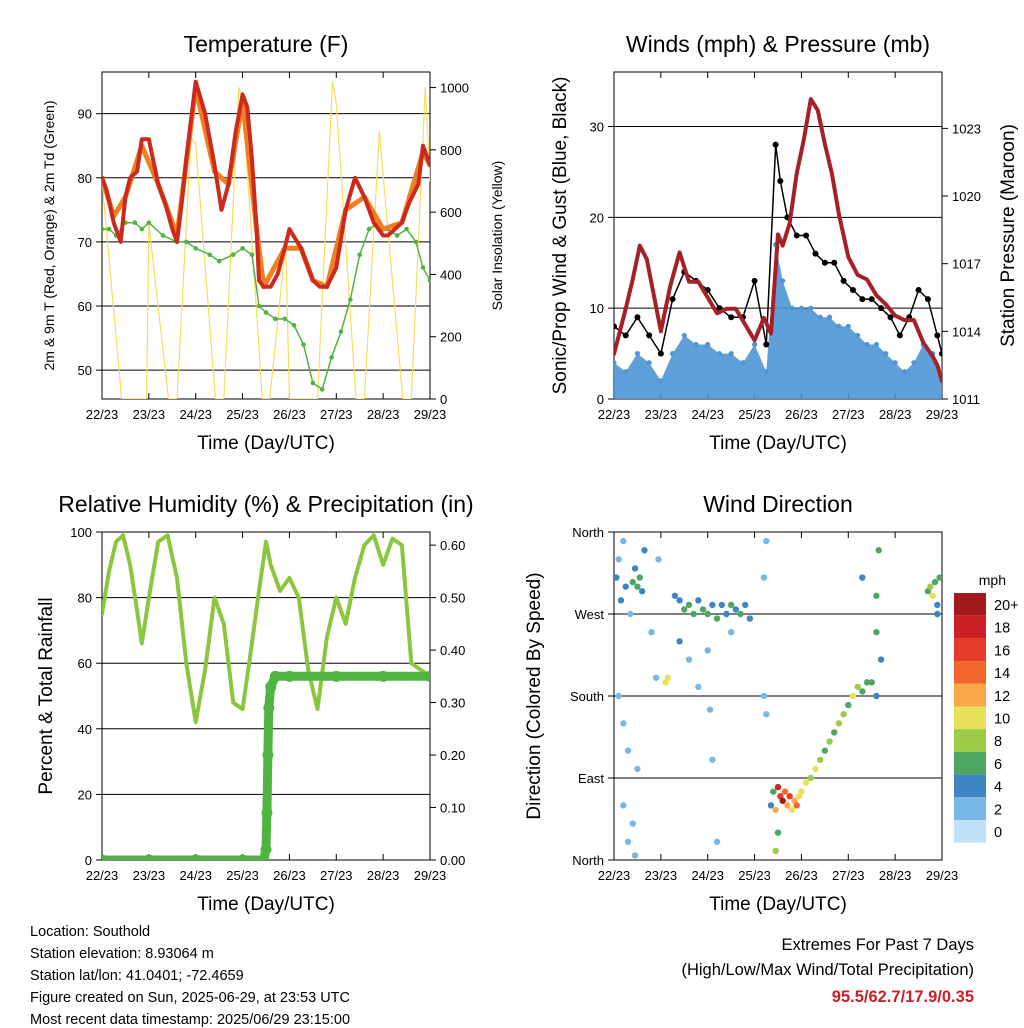  What do you see at coordinates (534, 695) in the screenshot?
I see `y-axis-label: Direction (Colored By Speed)` at bounding box center [534, 695].